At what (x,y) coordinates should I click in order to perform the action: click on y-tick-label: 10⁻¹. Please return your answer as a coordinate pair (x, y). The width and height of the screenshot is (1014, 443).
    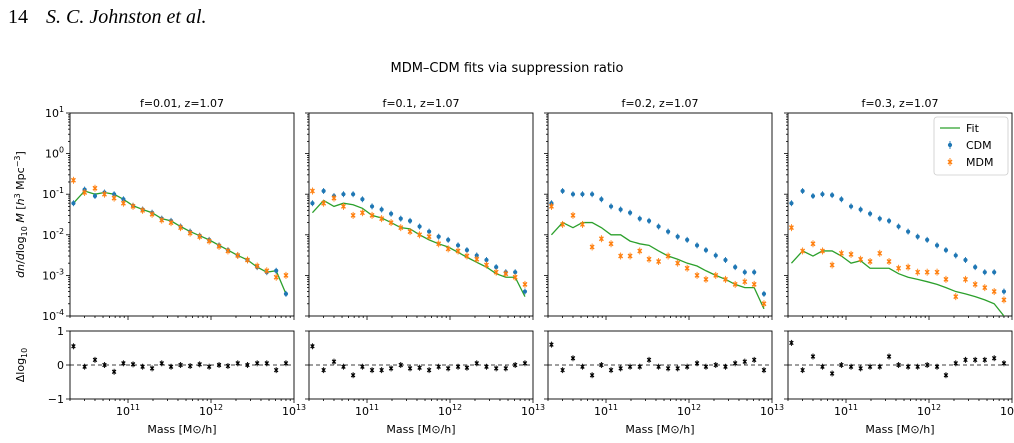
    Looking at the image, I should click on (53, 193).